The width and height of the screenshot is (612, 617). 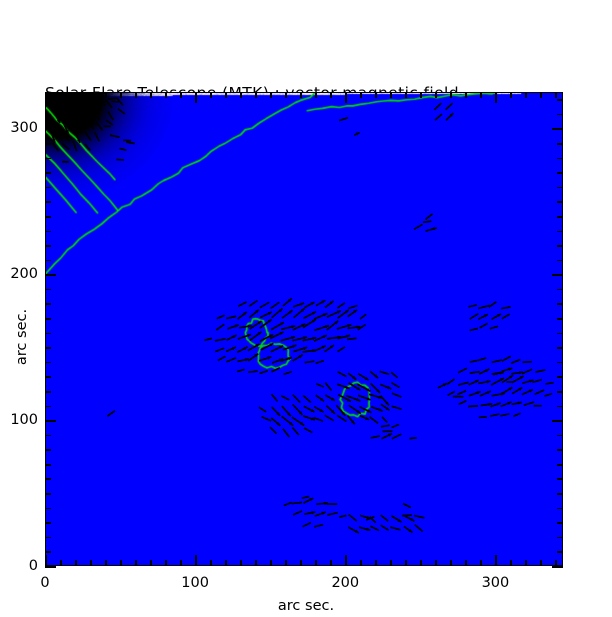 I want to click on x-tick-label: 100, so click(x=195, y=583).